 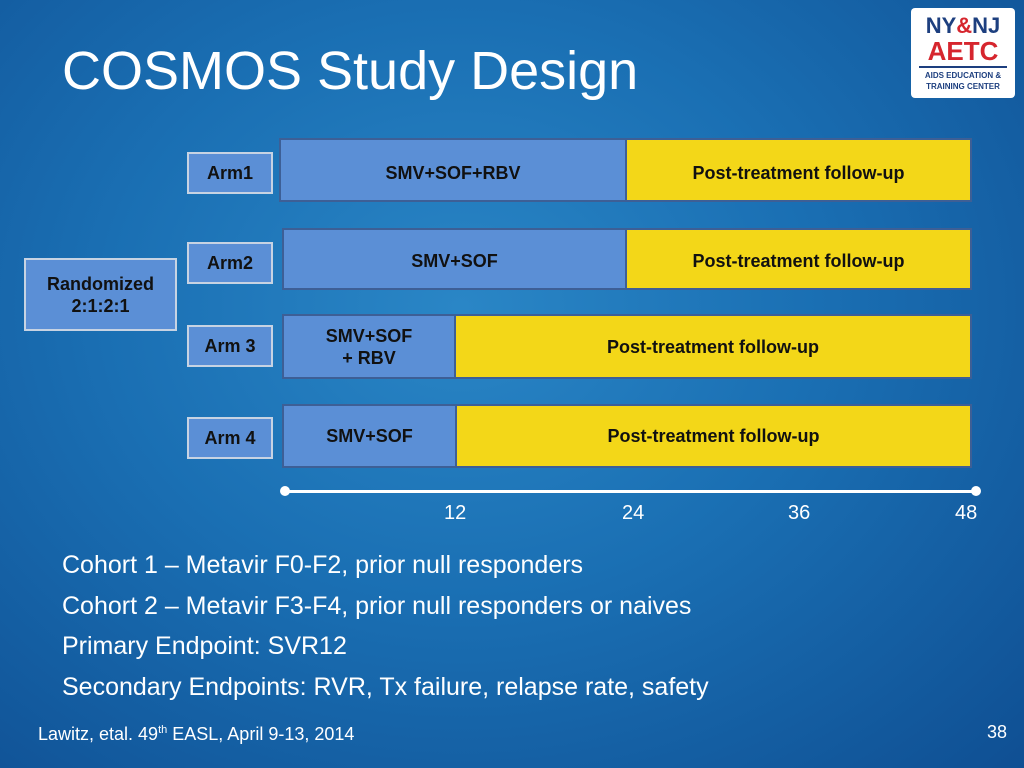 What do you see at coordinates (369, 335) in the screenshot?
I see `arm3-treatment-line1: SMV+SOF` at bounding box center [369, 335].